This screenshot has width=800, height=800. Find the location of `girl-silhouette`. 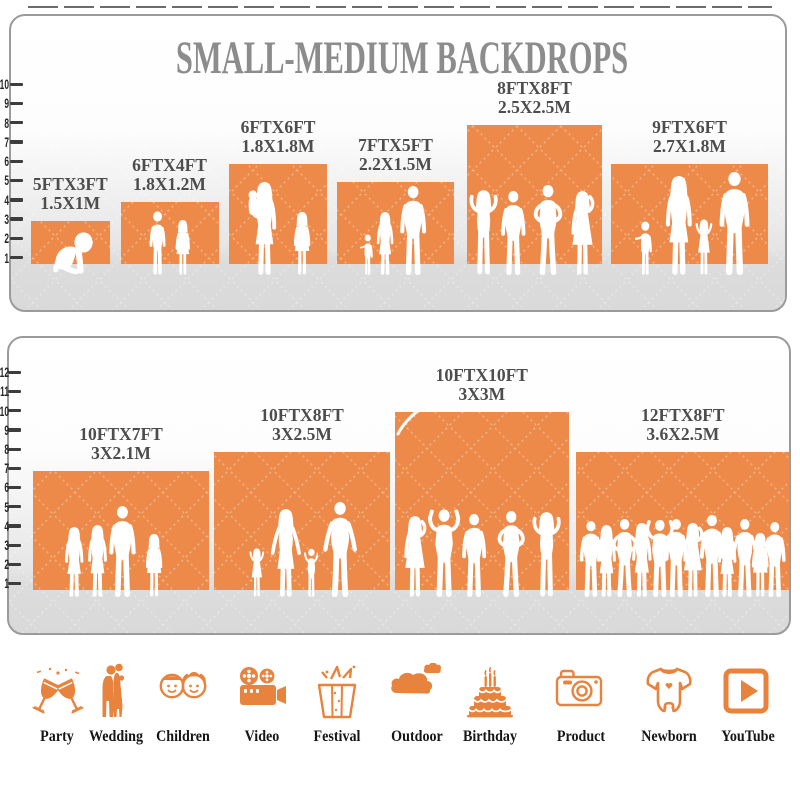

girl-silhouette is located at coordinates (154, 565).